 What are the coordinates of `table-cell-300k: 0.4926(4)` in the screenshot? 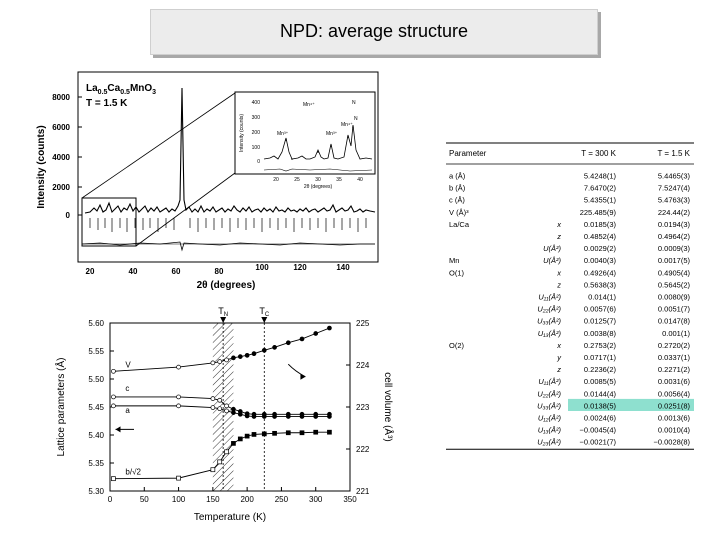 It's located at (600, 272).